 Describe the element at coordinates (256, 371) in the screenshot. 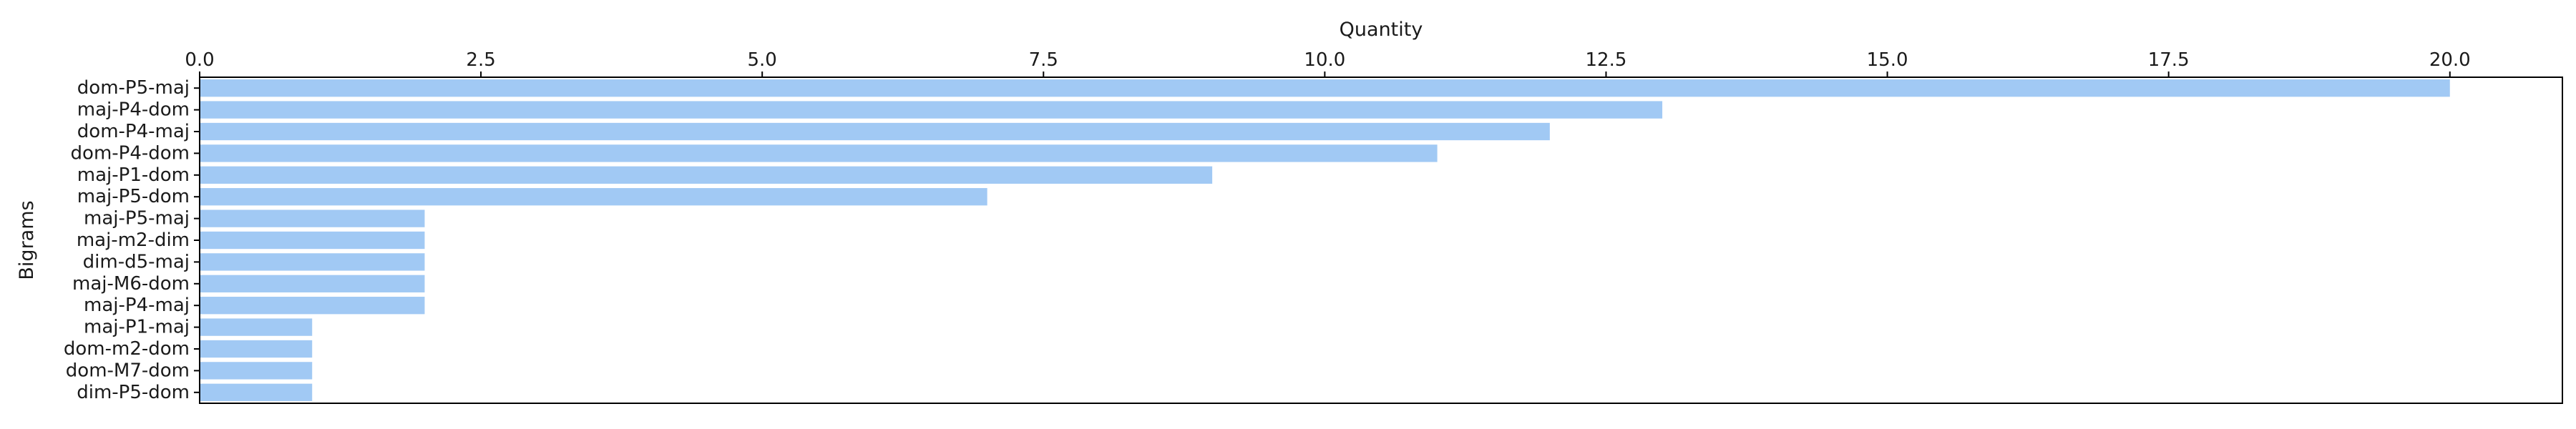

I see `bar-dom-M7-dom` at that location.